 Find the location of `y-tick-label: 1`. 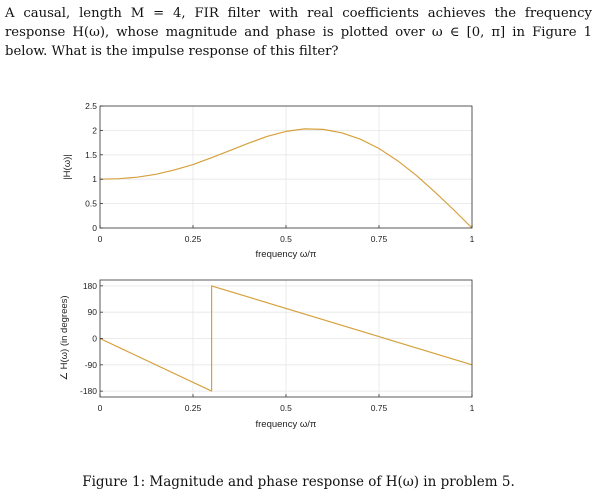

y-tick-label: 1 is located at coordinates (94, 179).